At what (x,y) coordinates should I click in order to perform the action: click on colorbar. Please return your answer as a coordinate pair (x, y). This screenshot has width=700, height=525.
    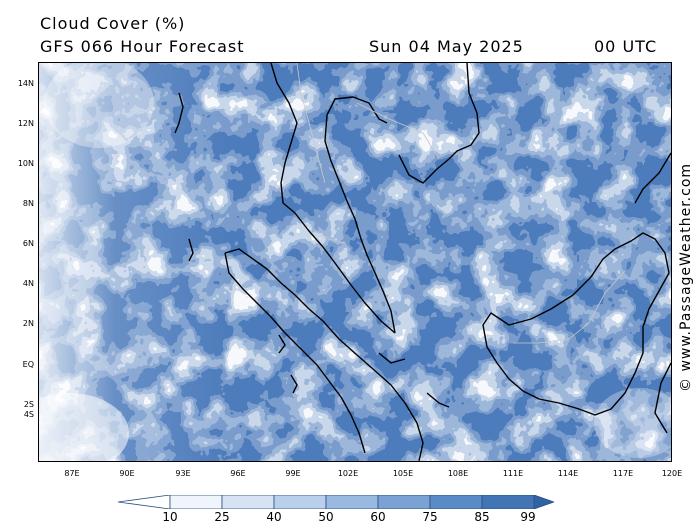
    Looking at the image, I should click on (336, 502).